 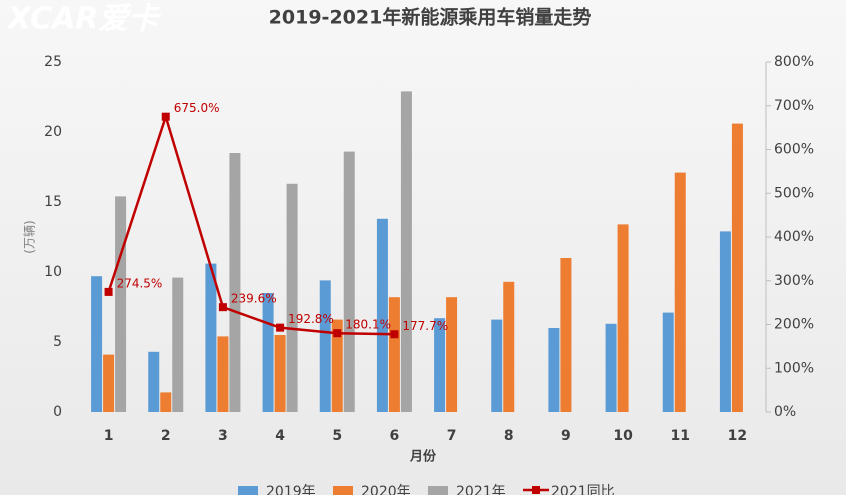 What do you see at coordinates (280, 436) in the screenshot?
I see `x-tick-label: 4` at bounding box center [280, 436].